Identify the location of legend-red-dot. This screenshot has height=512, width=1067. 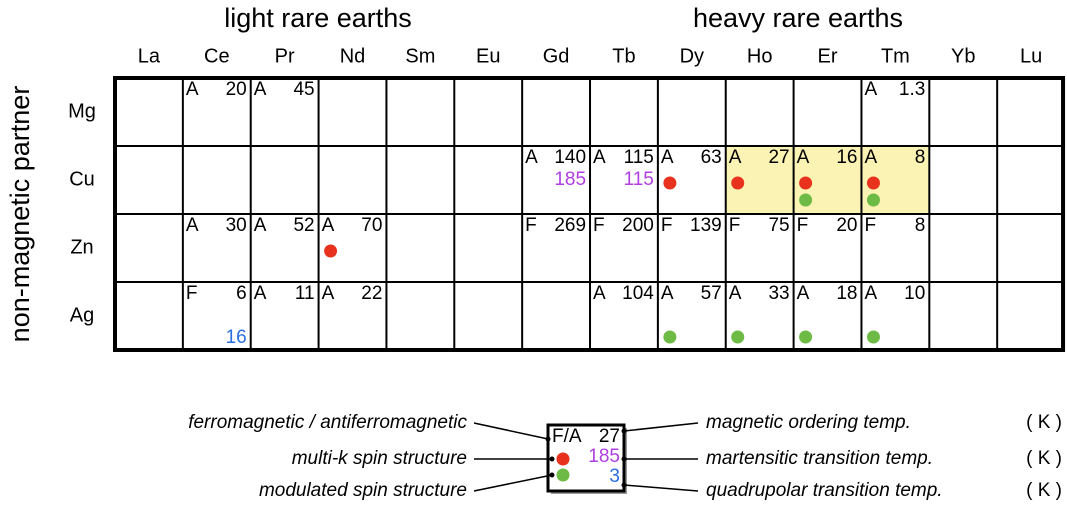
(563, 459).